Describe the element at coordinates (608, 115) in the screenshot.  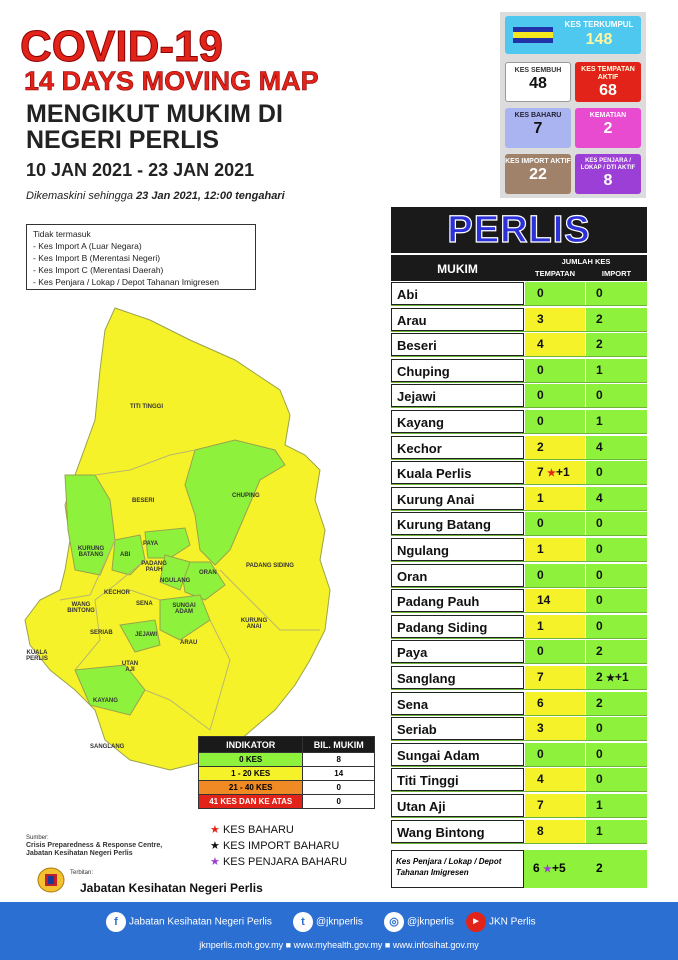
I see `card-label: KEMATIAN` at that location.